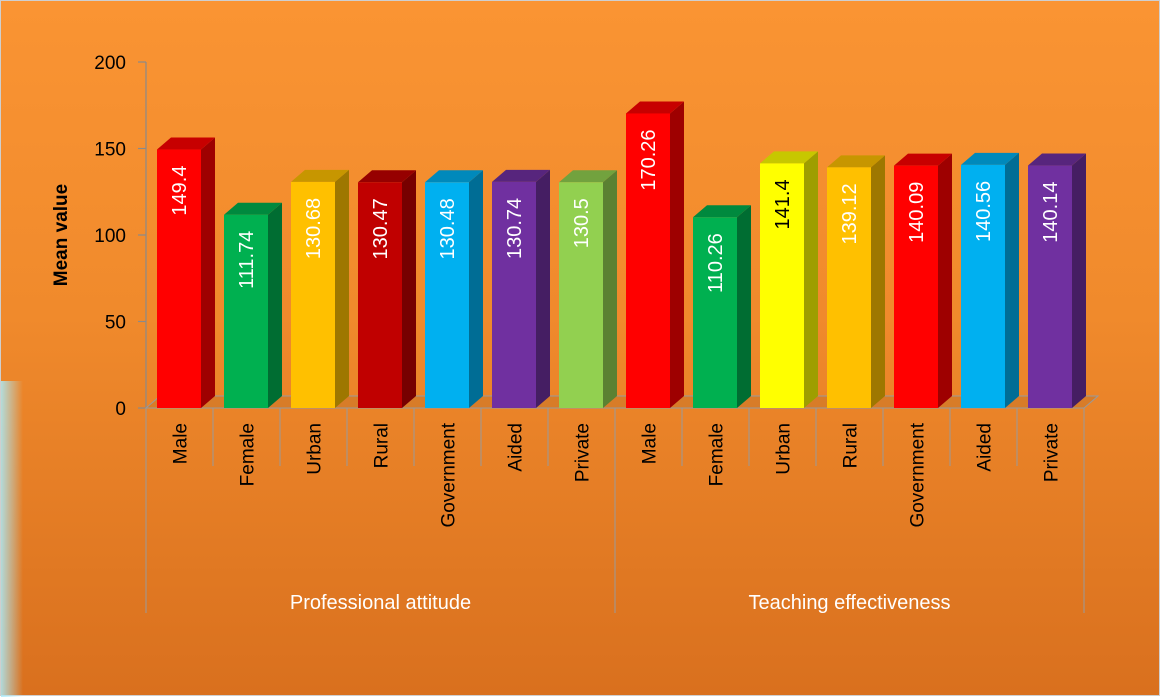 The height and width of the screenshot is (697, 1160). I want to click on bar-teaching-effectiveness-male, so click(655, 255).